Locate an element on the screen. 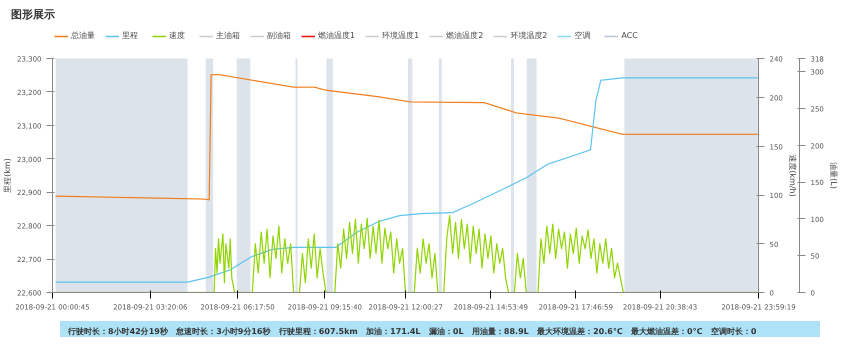 This screenshot has height=349, width=850. legend-label: 燃油温度1 is located at coordinates (337, 35).